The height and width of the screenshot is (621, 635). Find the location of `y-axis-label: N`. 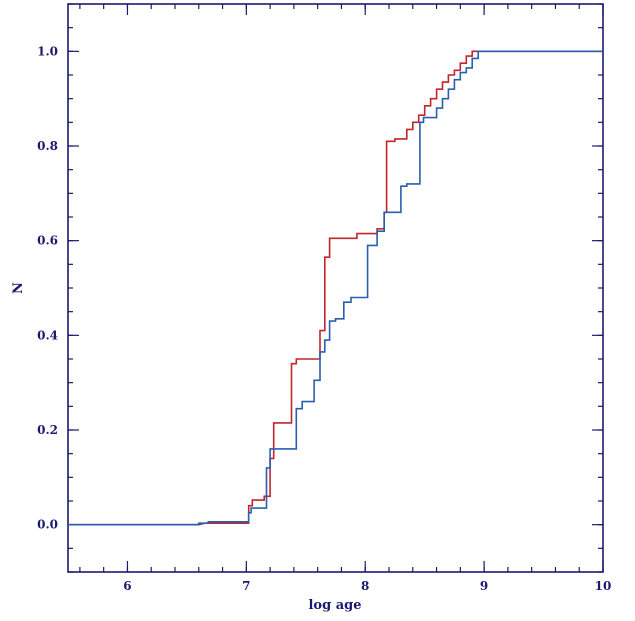

y-axis-label: N is located at coordinates (18, 288).